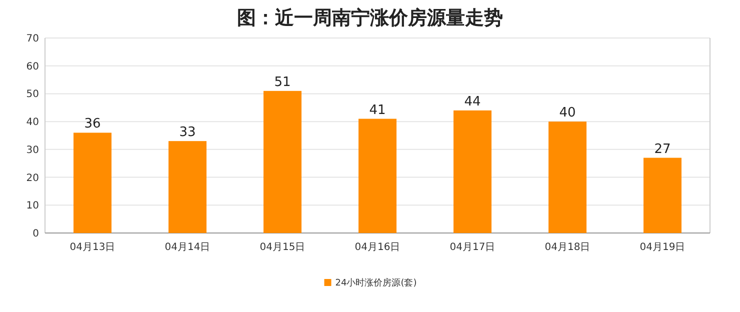  Describe the element at coordinates (32, 94) in the screenshot. I see `y-tick-label: 50` at that location.